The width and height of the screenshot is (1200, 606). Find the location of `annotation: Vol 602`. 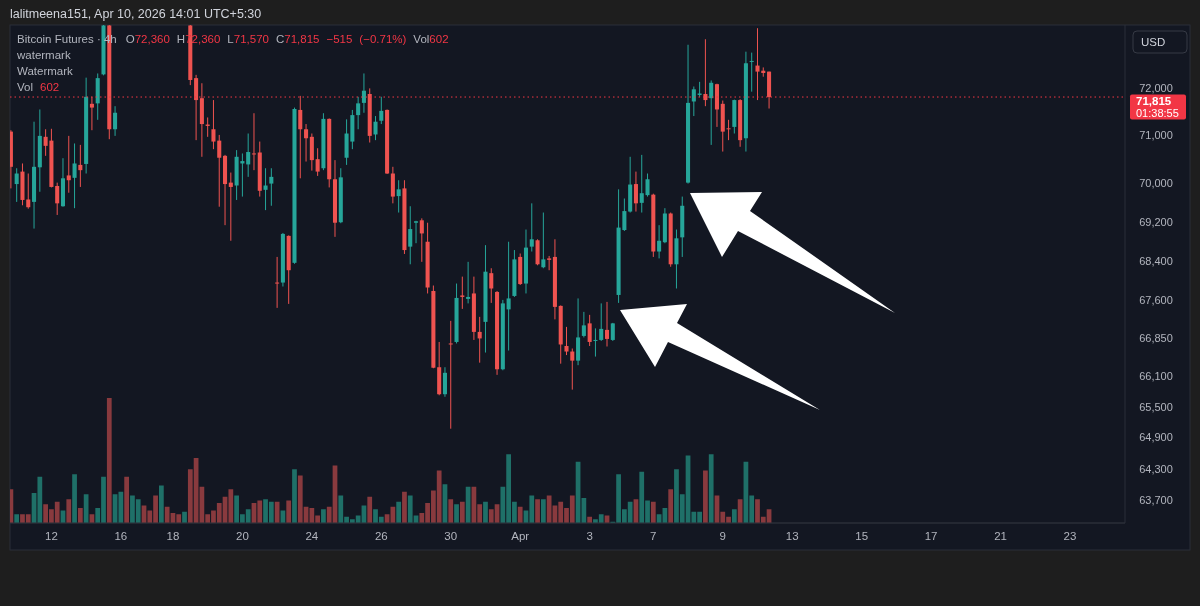

annotation: Vol 602 is located at coordinates (38, 87).